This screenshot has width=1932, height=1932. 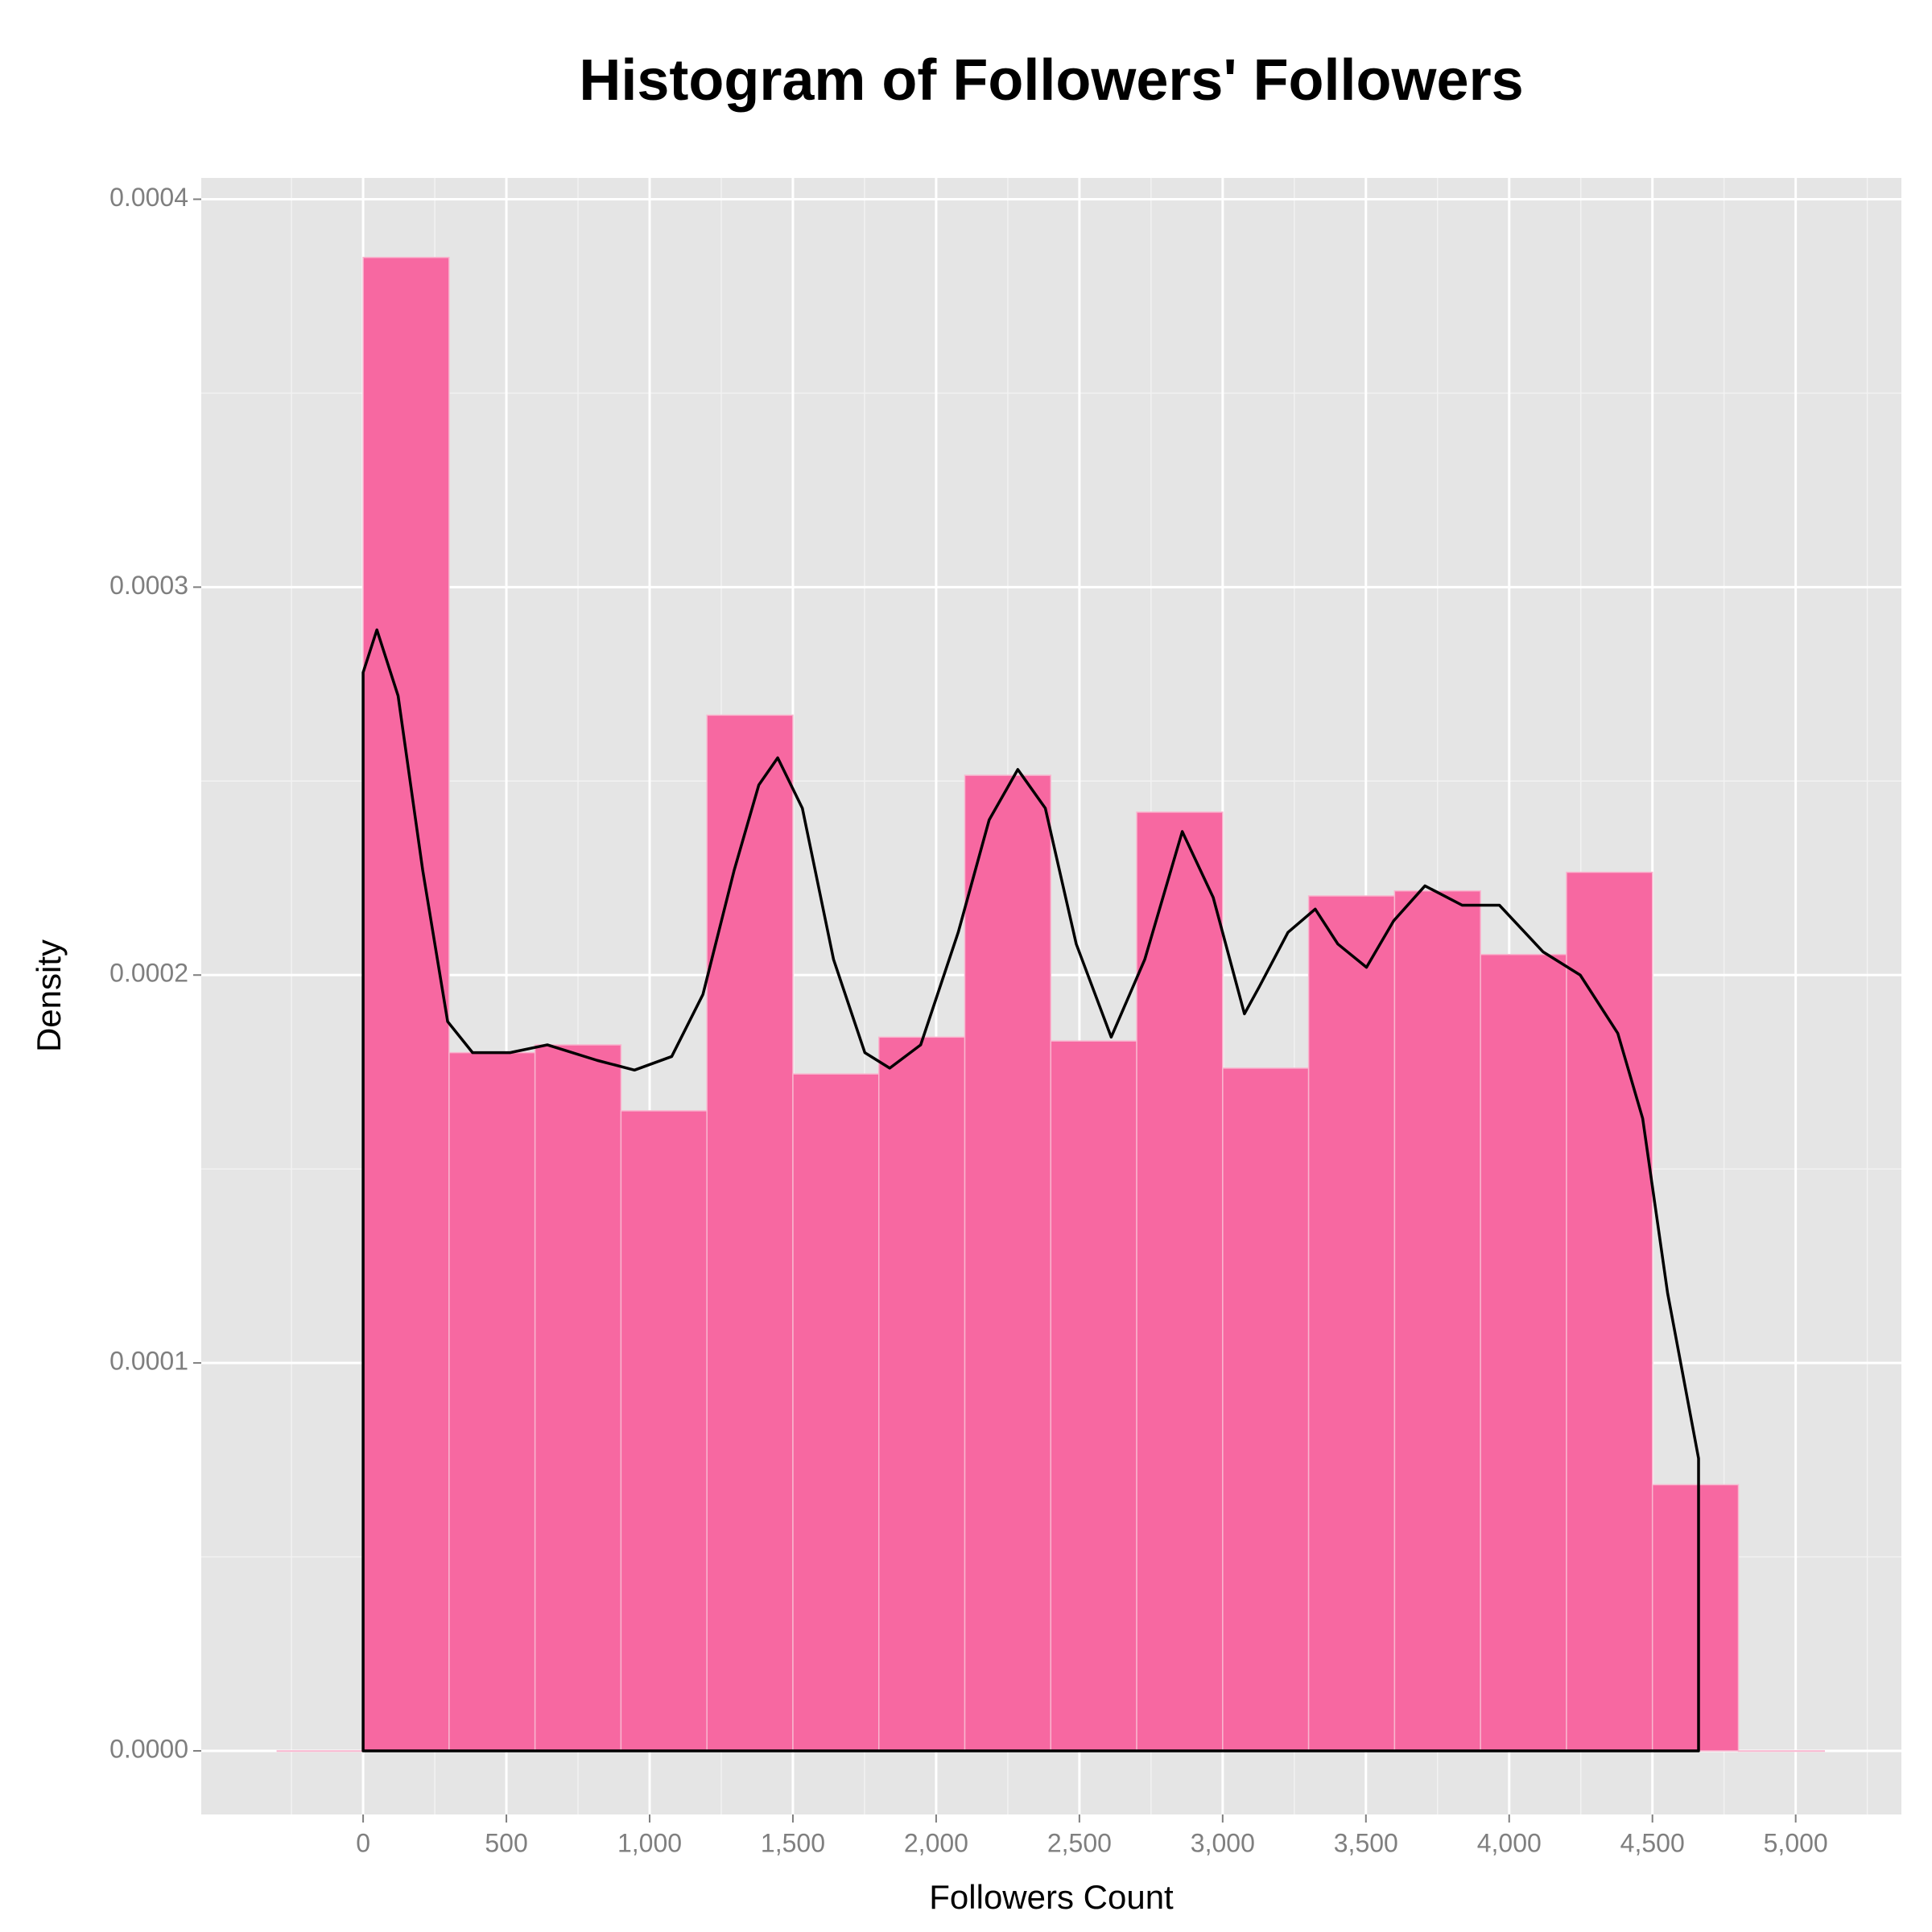 I want to click on x-tick-label: 1,500, so click(x=793, y=1842).